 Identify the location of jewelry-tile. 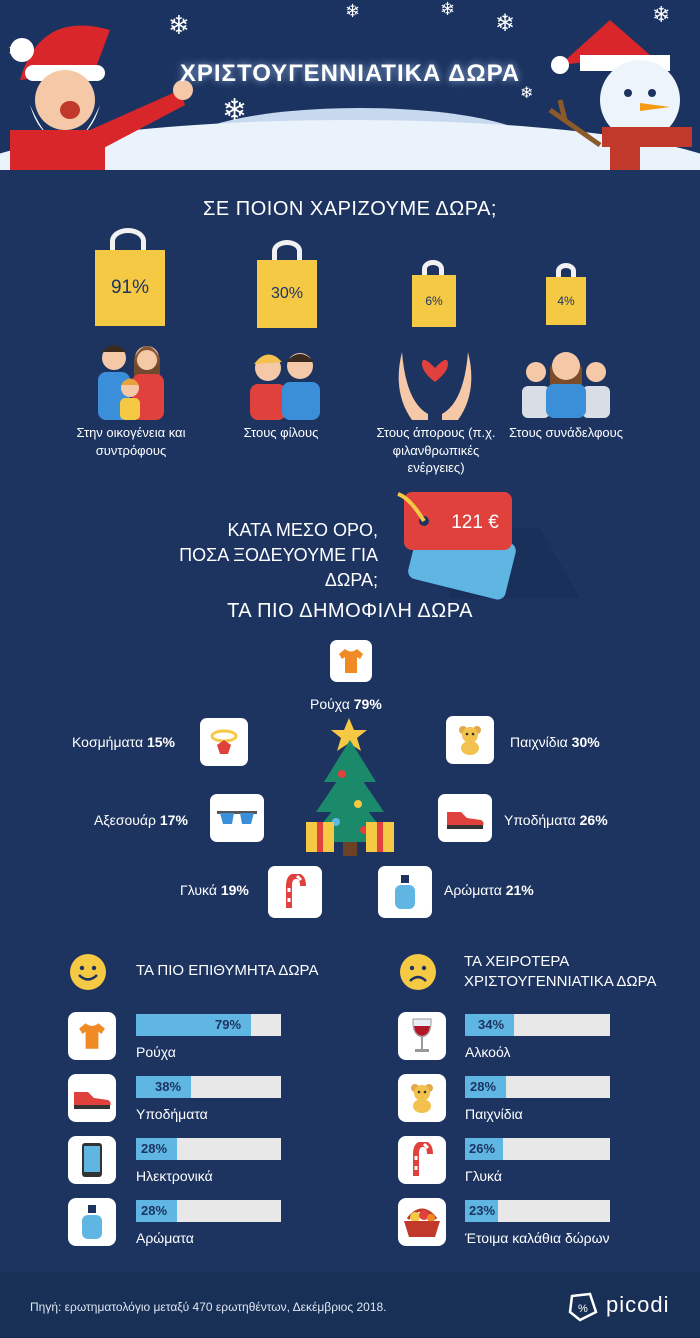
(224, 742).